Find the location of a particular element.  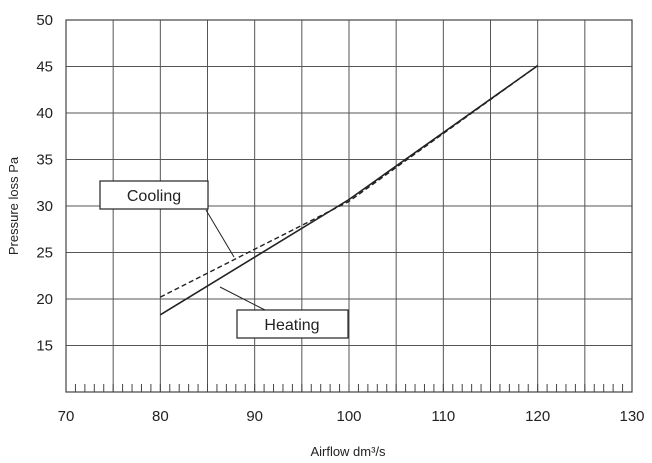

x-tick-label: 90 is located at coordinates (254, 416).